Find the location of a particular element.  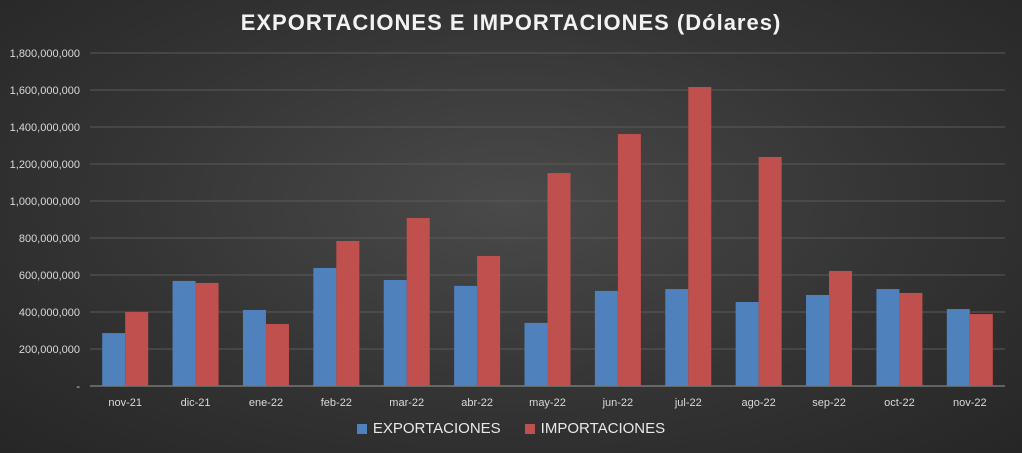

y-tick-label: 600,000,000 is located at coordinates (49, 276).